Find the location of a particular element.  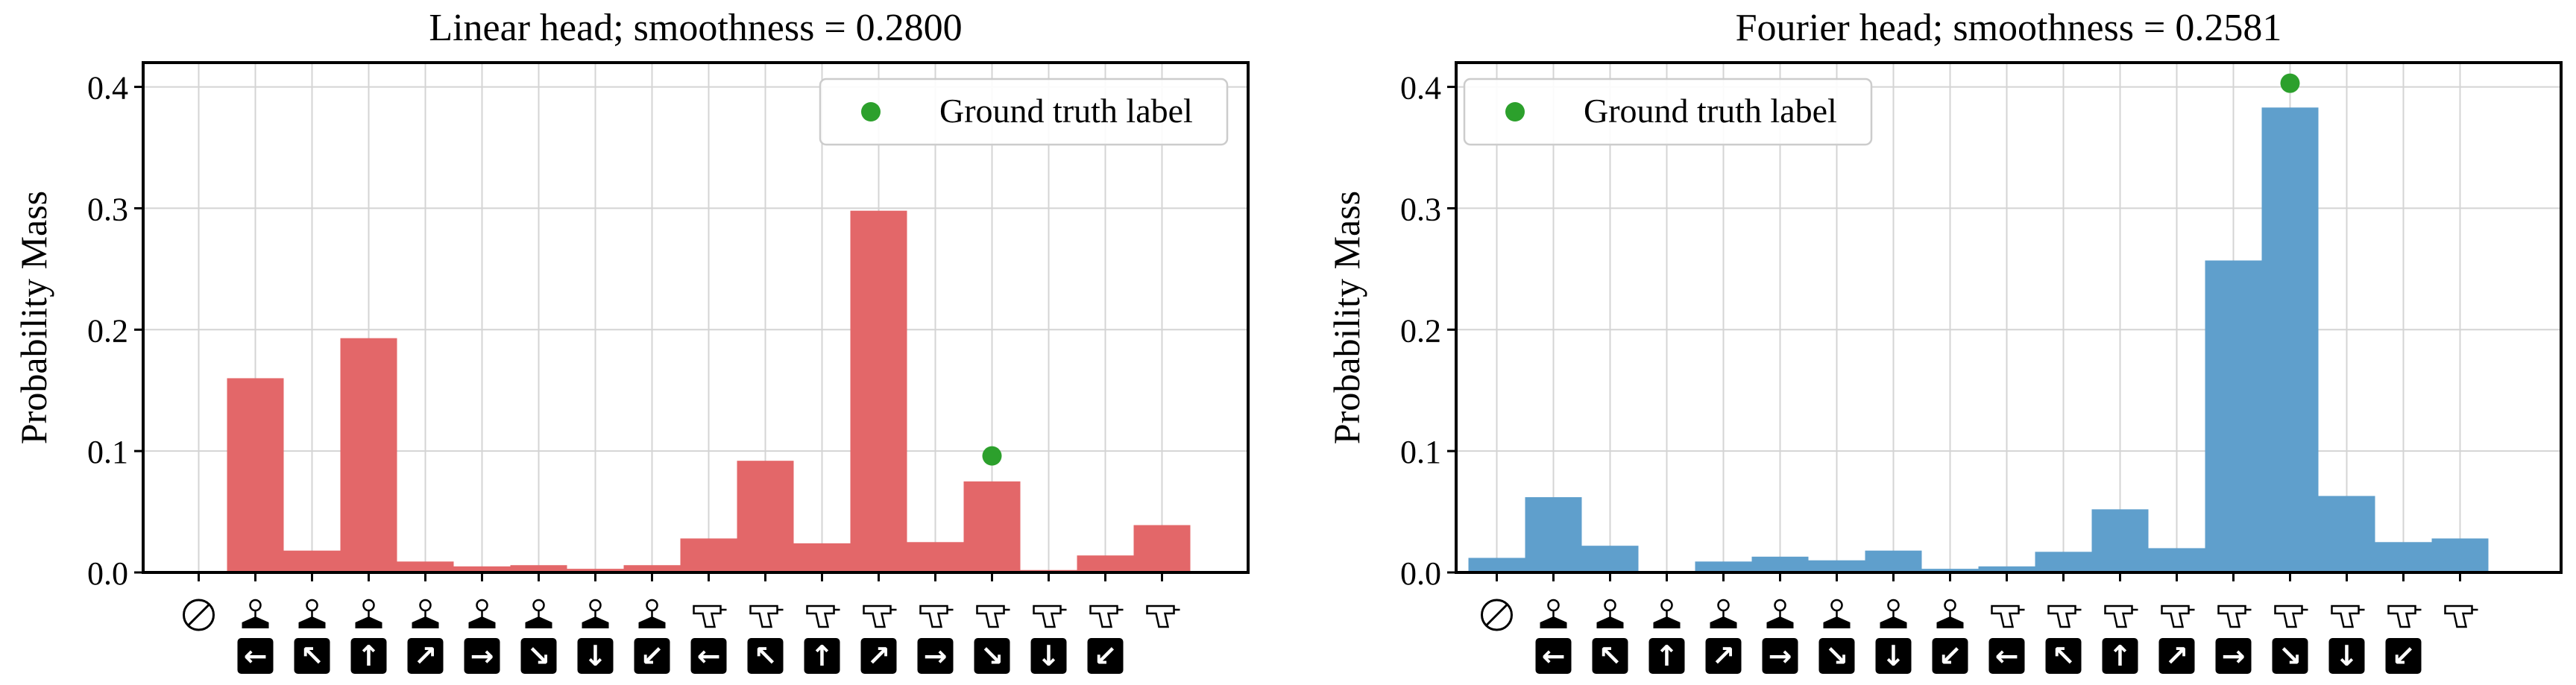

y-axis-label: Probability Mass is located at coordinates (1346, 317).